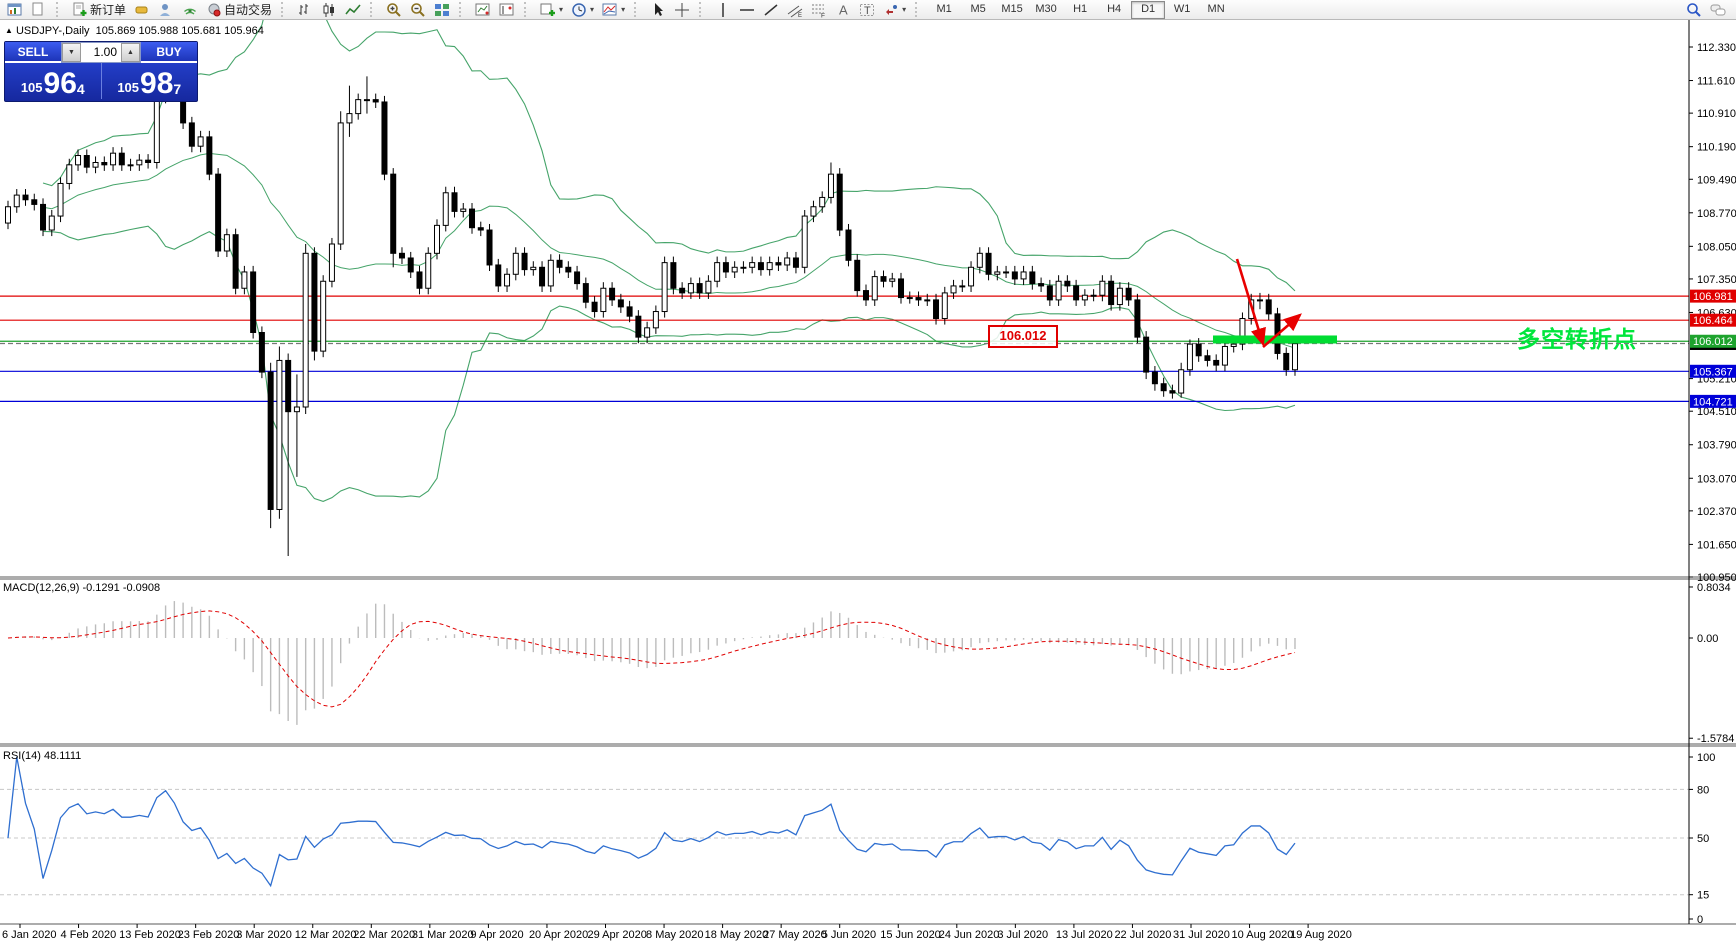  I want to click on support-highlight-bar, so click(1275, 339).